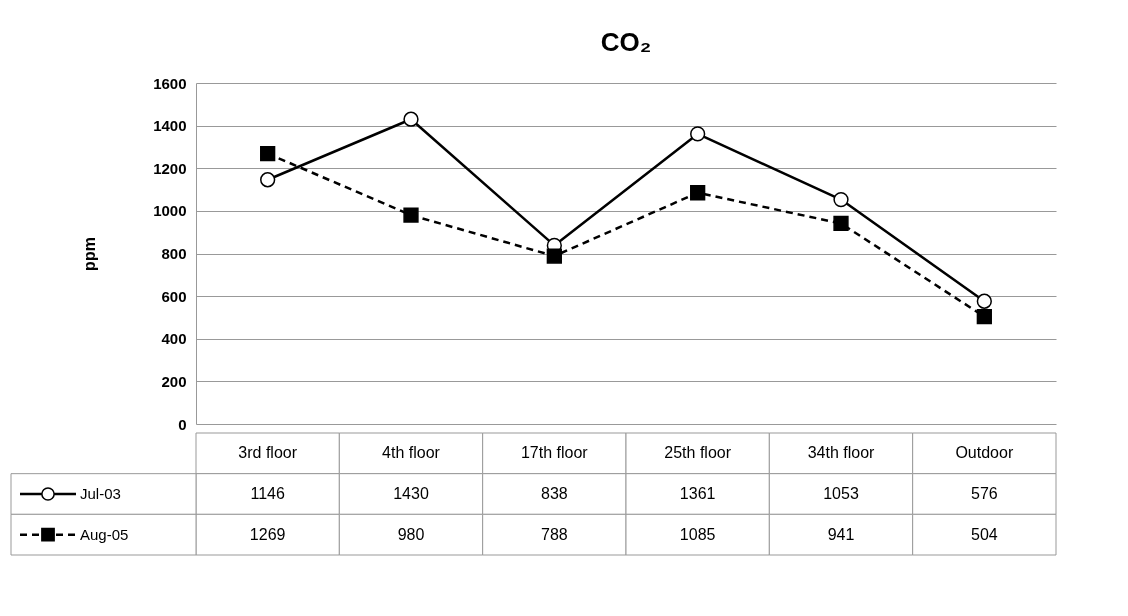 The height and width of the screenshot is (616, 1128). I want to click on legend-label: Jul-03, so click(100, 493).